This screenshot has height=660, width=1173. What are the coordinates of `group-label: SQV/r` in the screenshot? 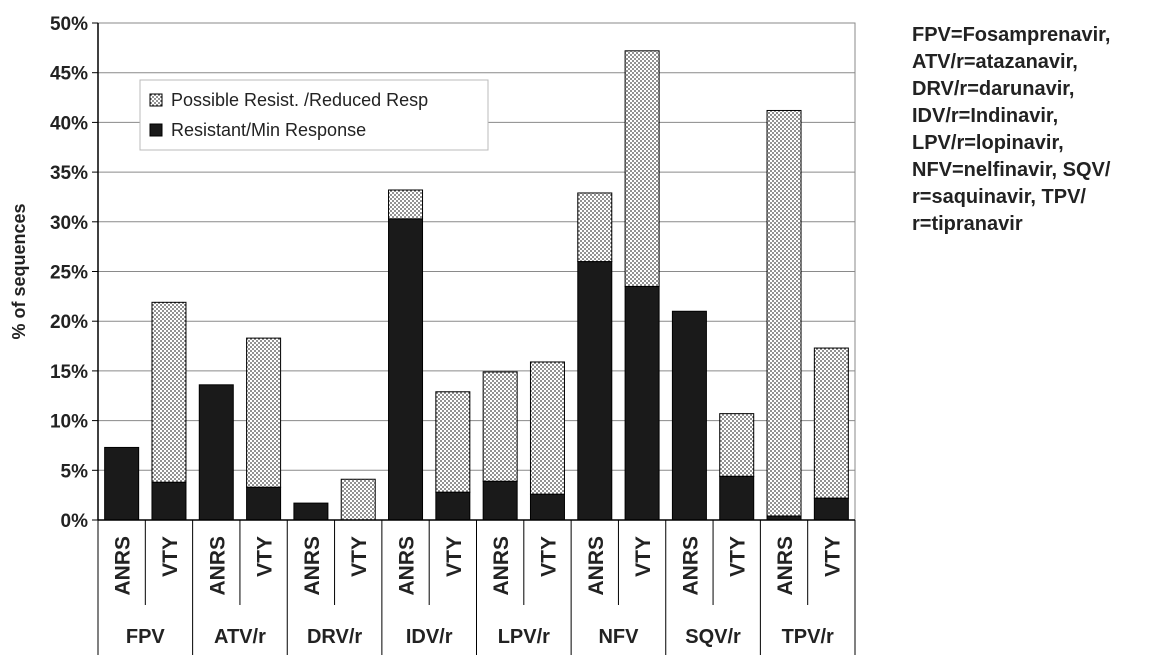 It's located at (713, 637).